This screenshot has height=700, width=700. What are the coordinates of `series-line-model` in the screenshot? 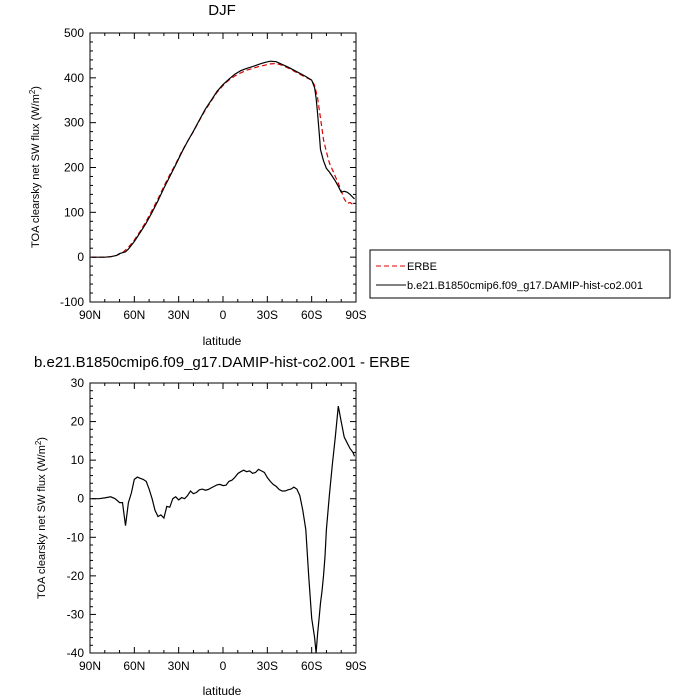 It's located at (223, 159).